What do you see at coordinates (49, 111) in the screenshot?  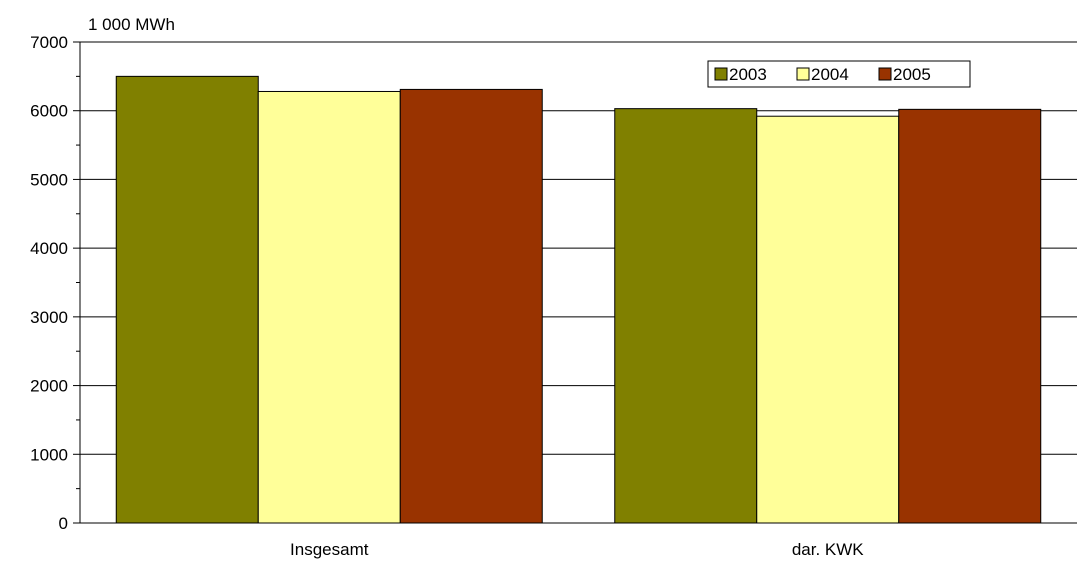 I see `y-tick-label: 6000` at bounding box center [49, 111].